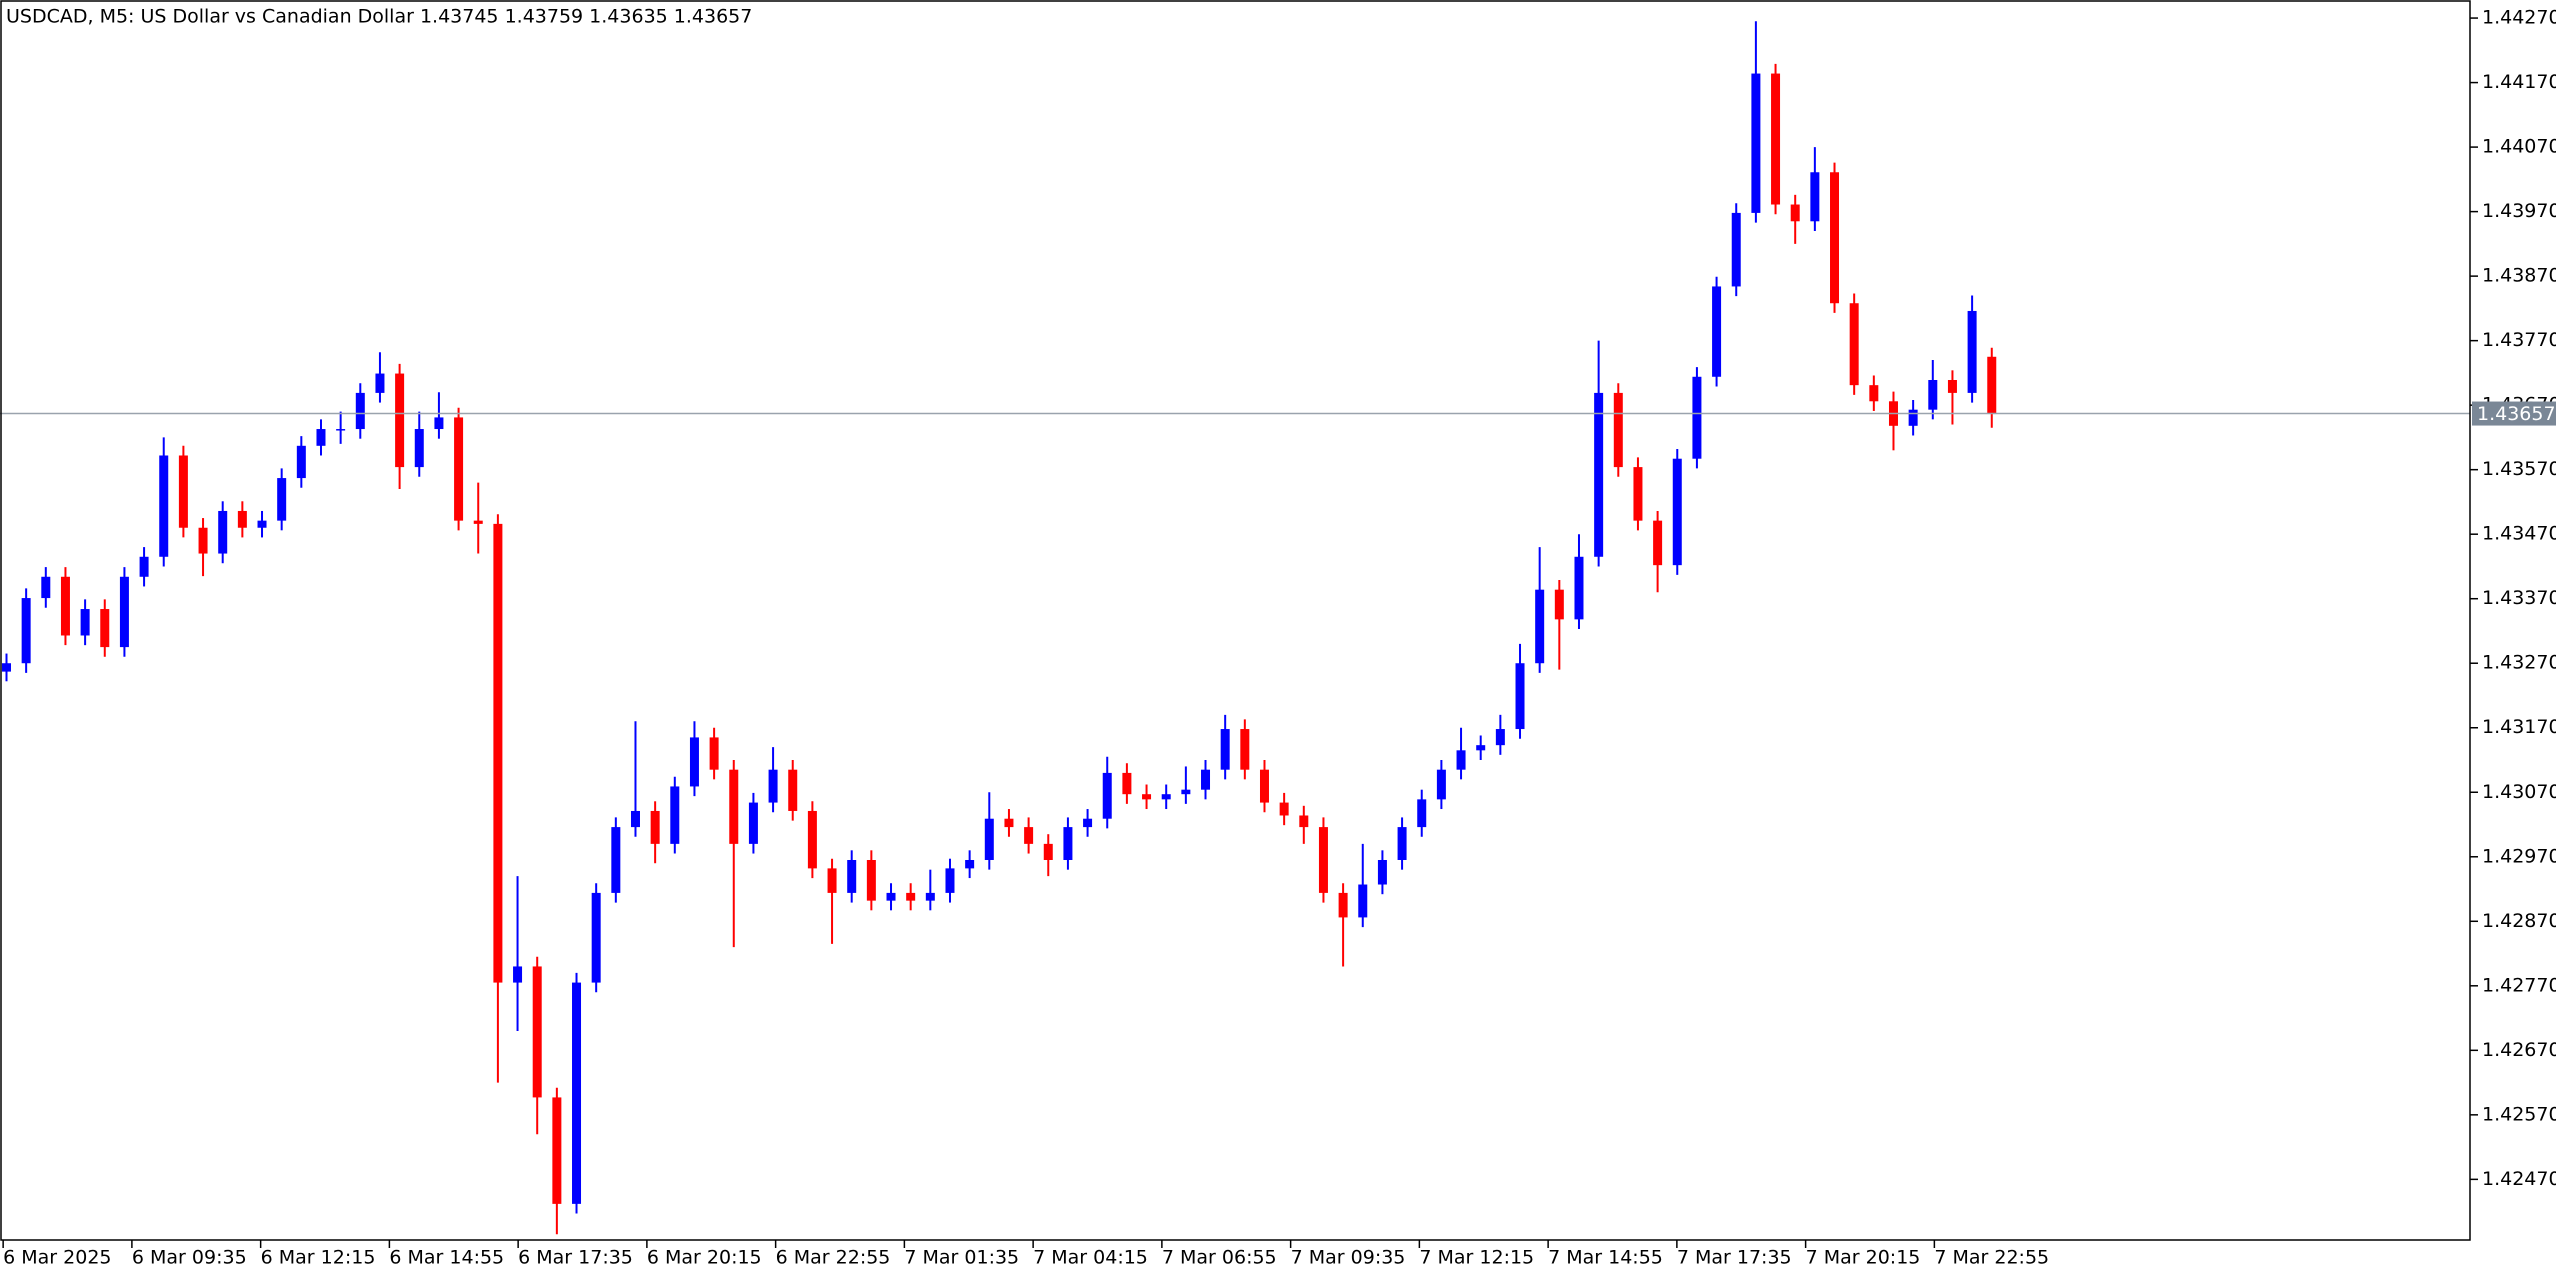 The image size is (2556, 1270). What do you see at coordinates (2519, 1050) in the screenshot?
I see `y-tick-label: 1.42670` at bounding box center [2519, 1050].